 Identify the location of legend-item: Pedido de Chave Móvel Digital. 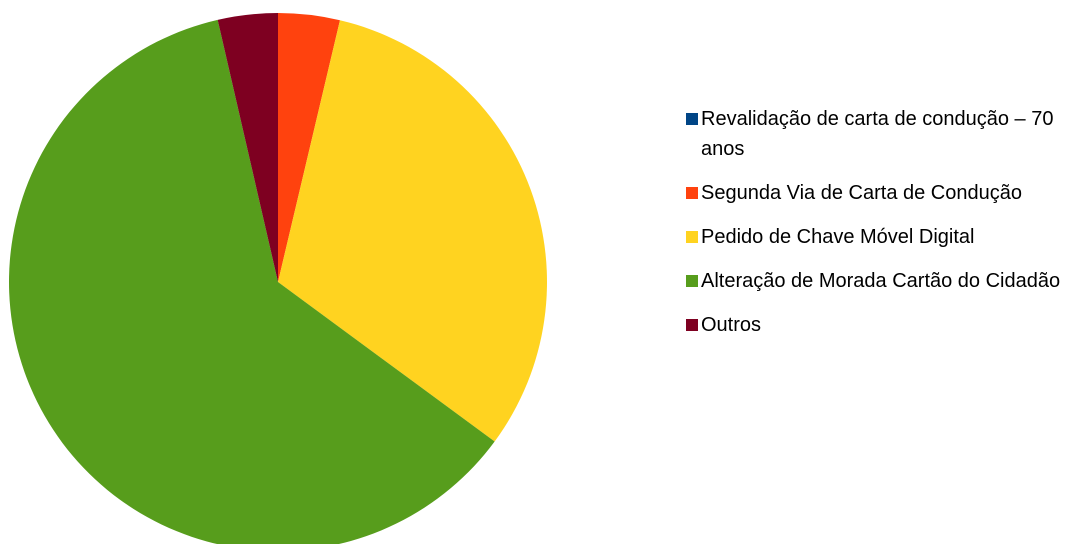
(880, 237).